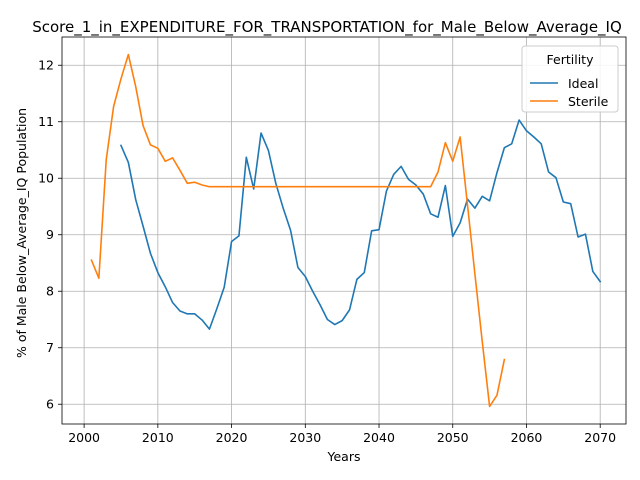 The width and height of the screenshot is (640, 480). I want to click on legend-box, so click(570, 79).